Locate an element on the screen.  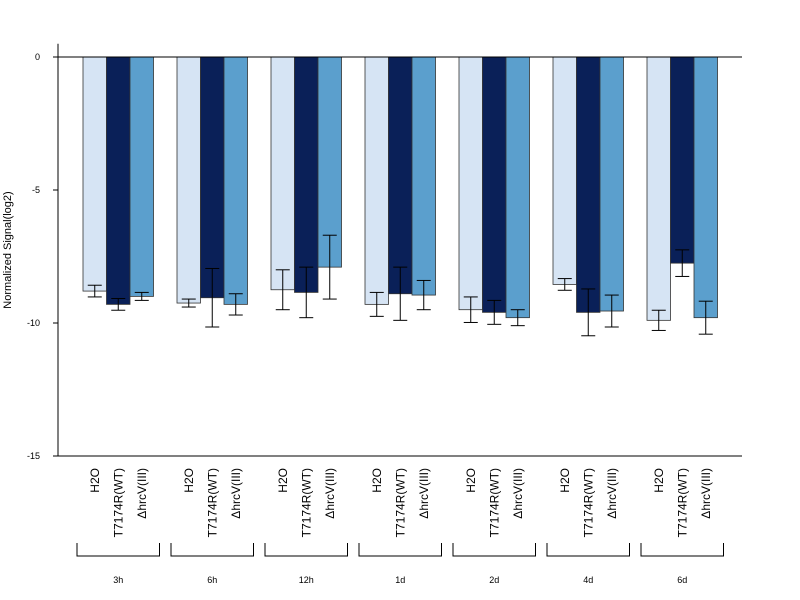
group-label: 3h is located at coordinates (118, 580).